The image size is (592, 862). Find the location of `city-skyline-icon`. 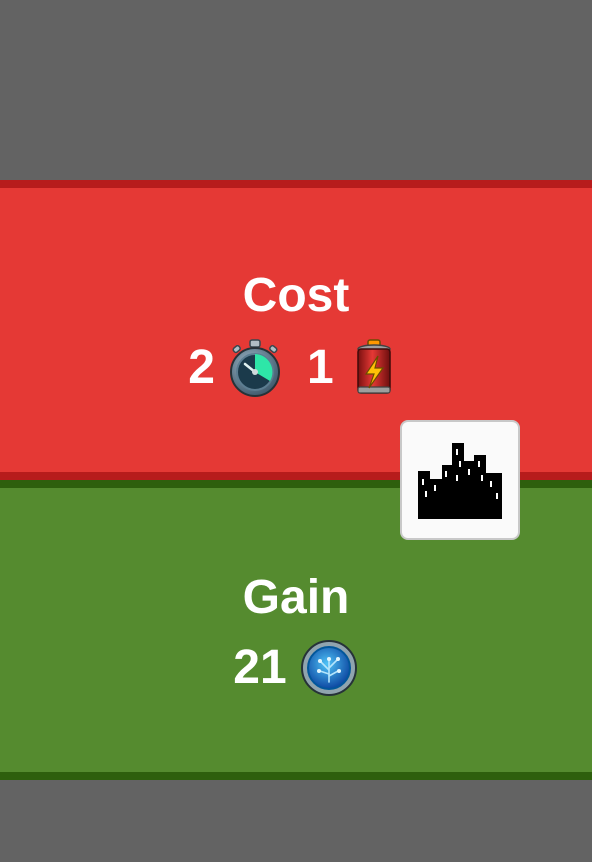

city-skyline-icon is located at coordinates (460, 481).